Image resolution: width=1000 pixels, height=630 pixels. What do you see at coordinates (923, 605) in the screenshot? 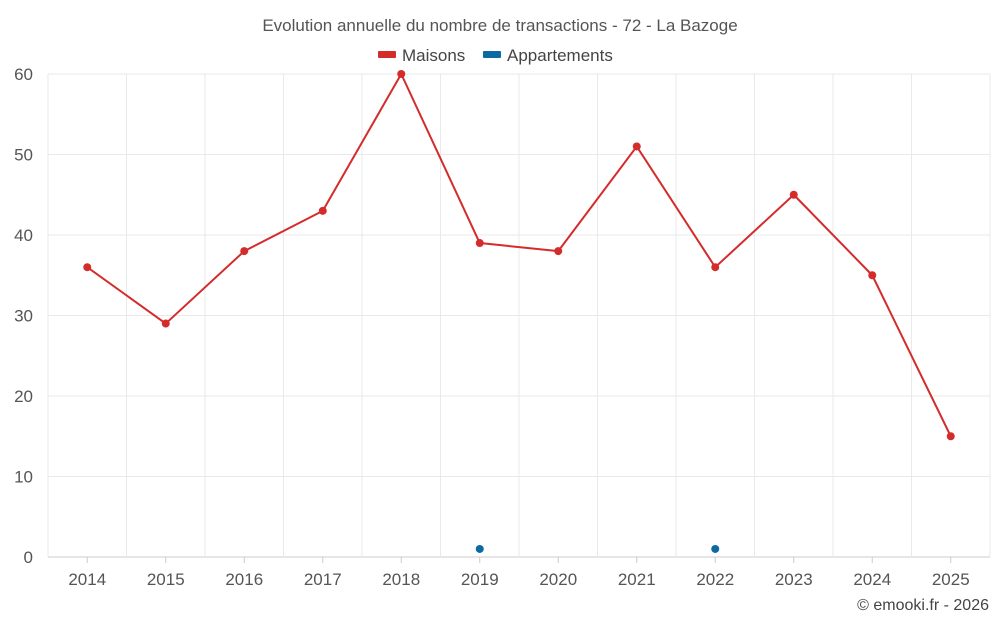
I see `credit-text: © emooki.fr - 2026` at bounding box center [923, 605].